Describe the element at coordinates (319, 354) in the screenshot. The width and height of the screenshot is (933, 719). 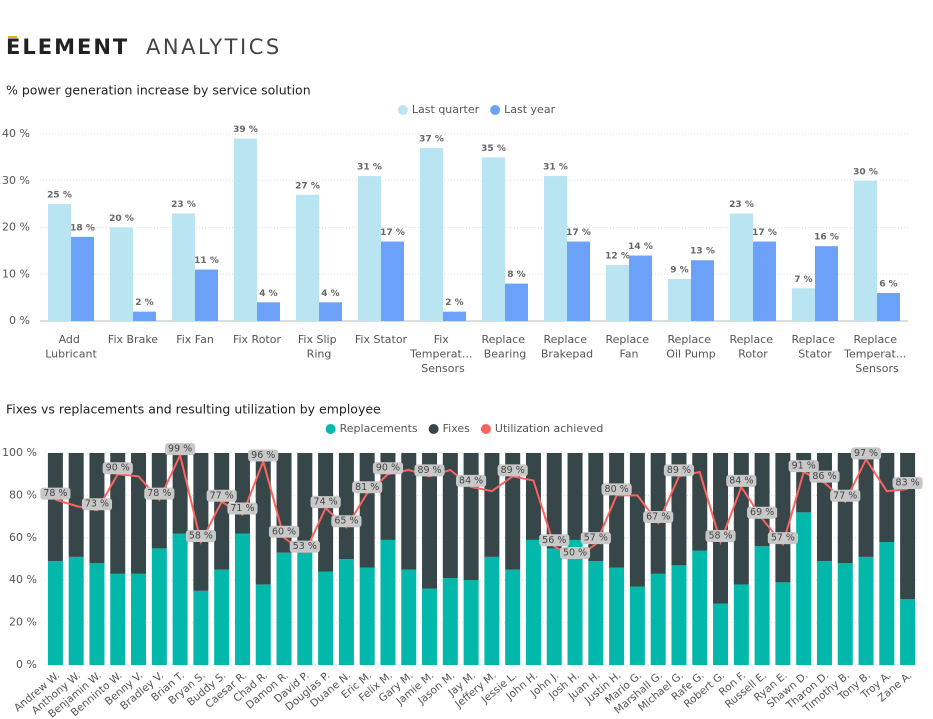
I see `x-tick-label-line: Ring` at that location.